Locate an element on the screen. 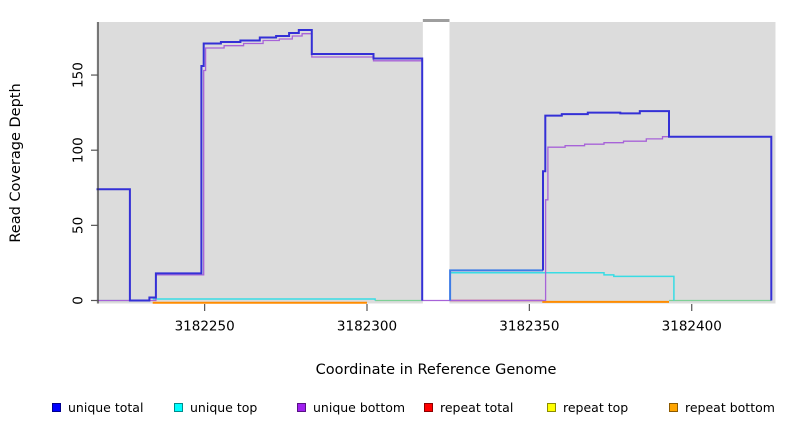 The width and height of the screenshot is (792, 432). masked-region is located at coordinates (436, 163).